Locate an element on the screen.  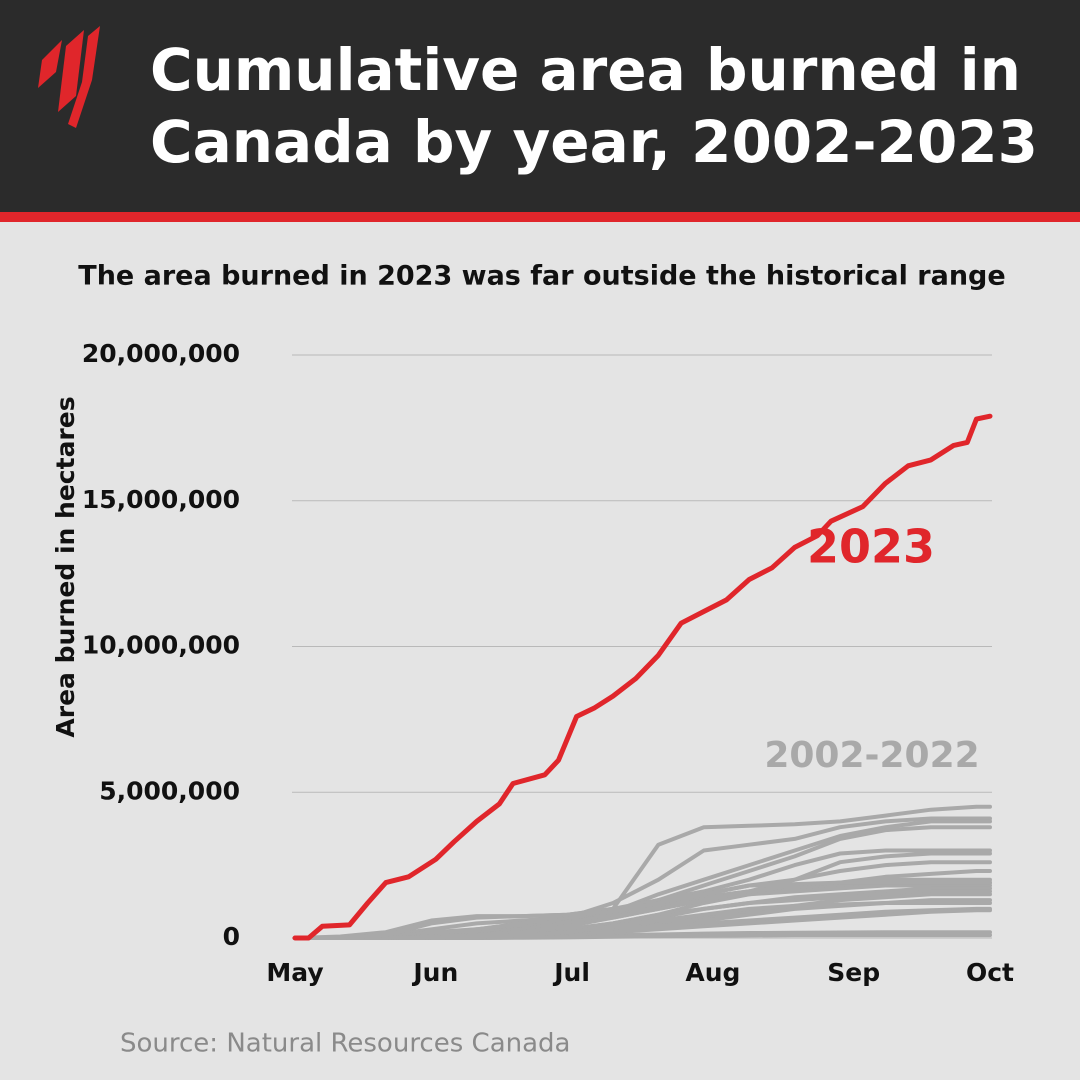
x-tick-label: Aug is located at coordinates (712, 972).